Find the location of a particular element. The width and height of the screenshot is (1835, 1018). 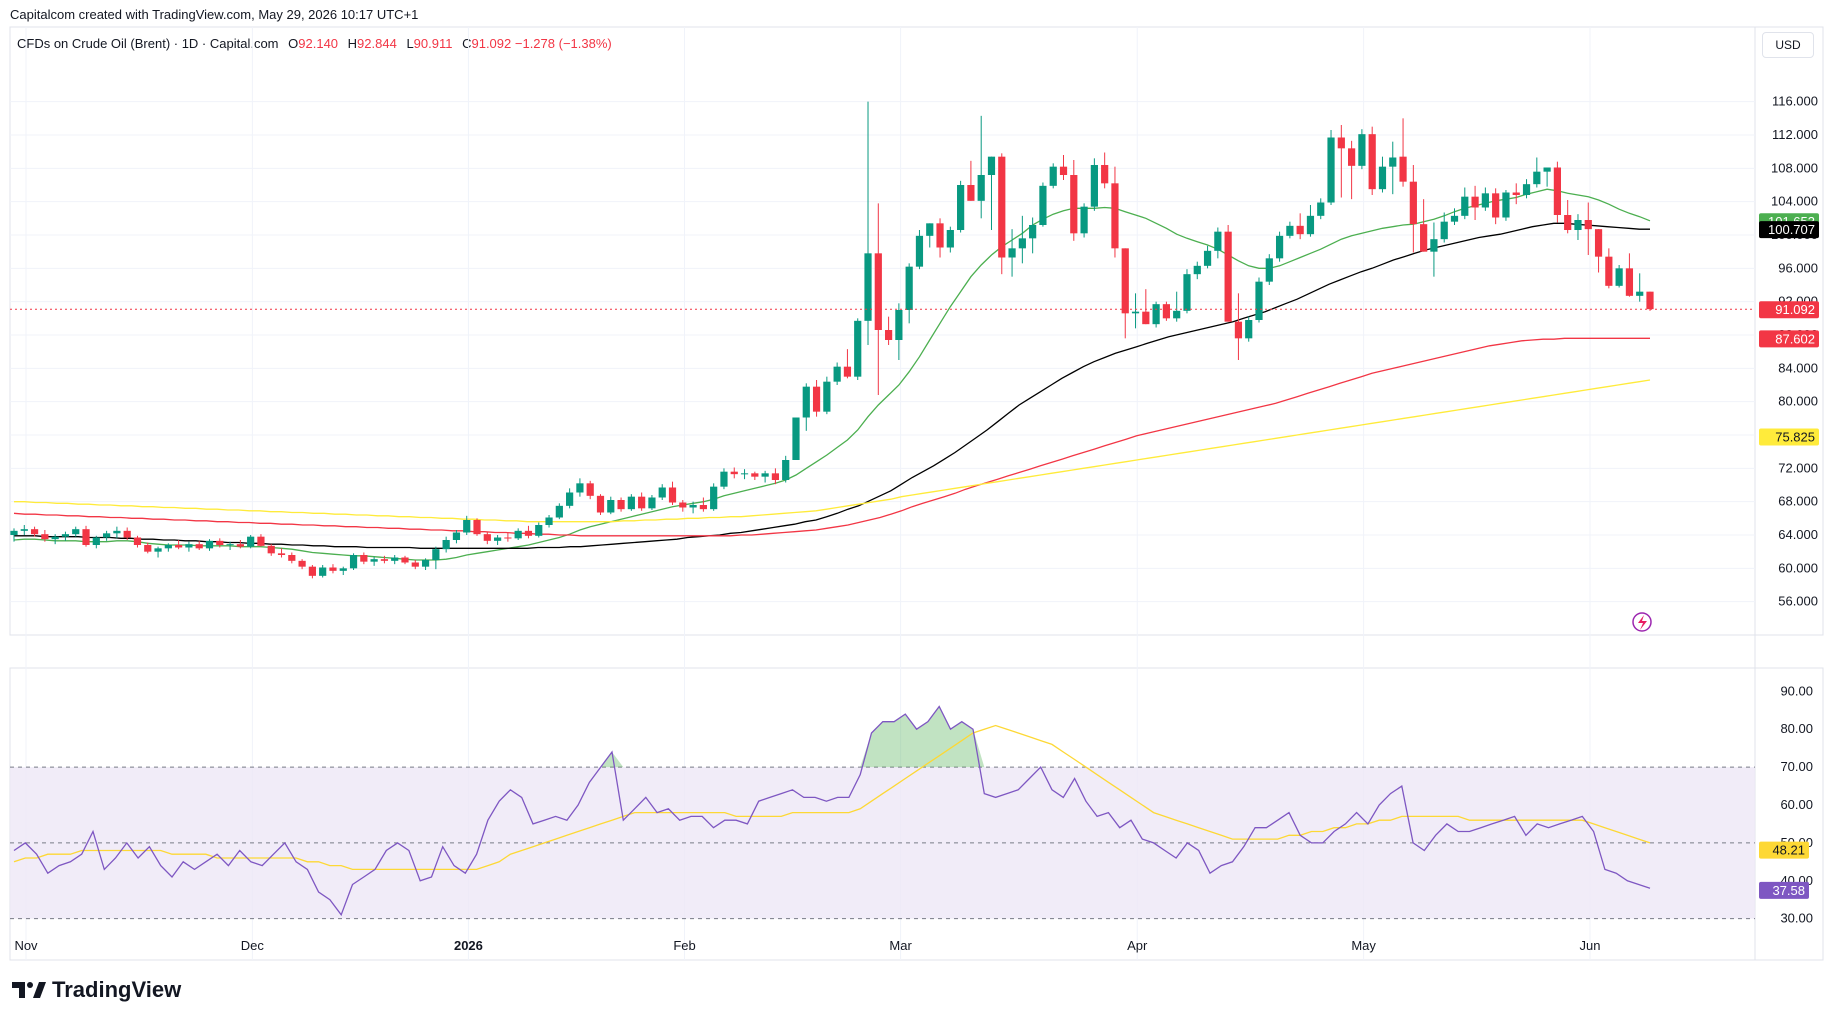

rsi-label-text: 48.21 is located at coordinates (1788, 850).